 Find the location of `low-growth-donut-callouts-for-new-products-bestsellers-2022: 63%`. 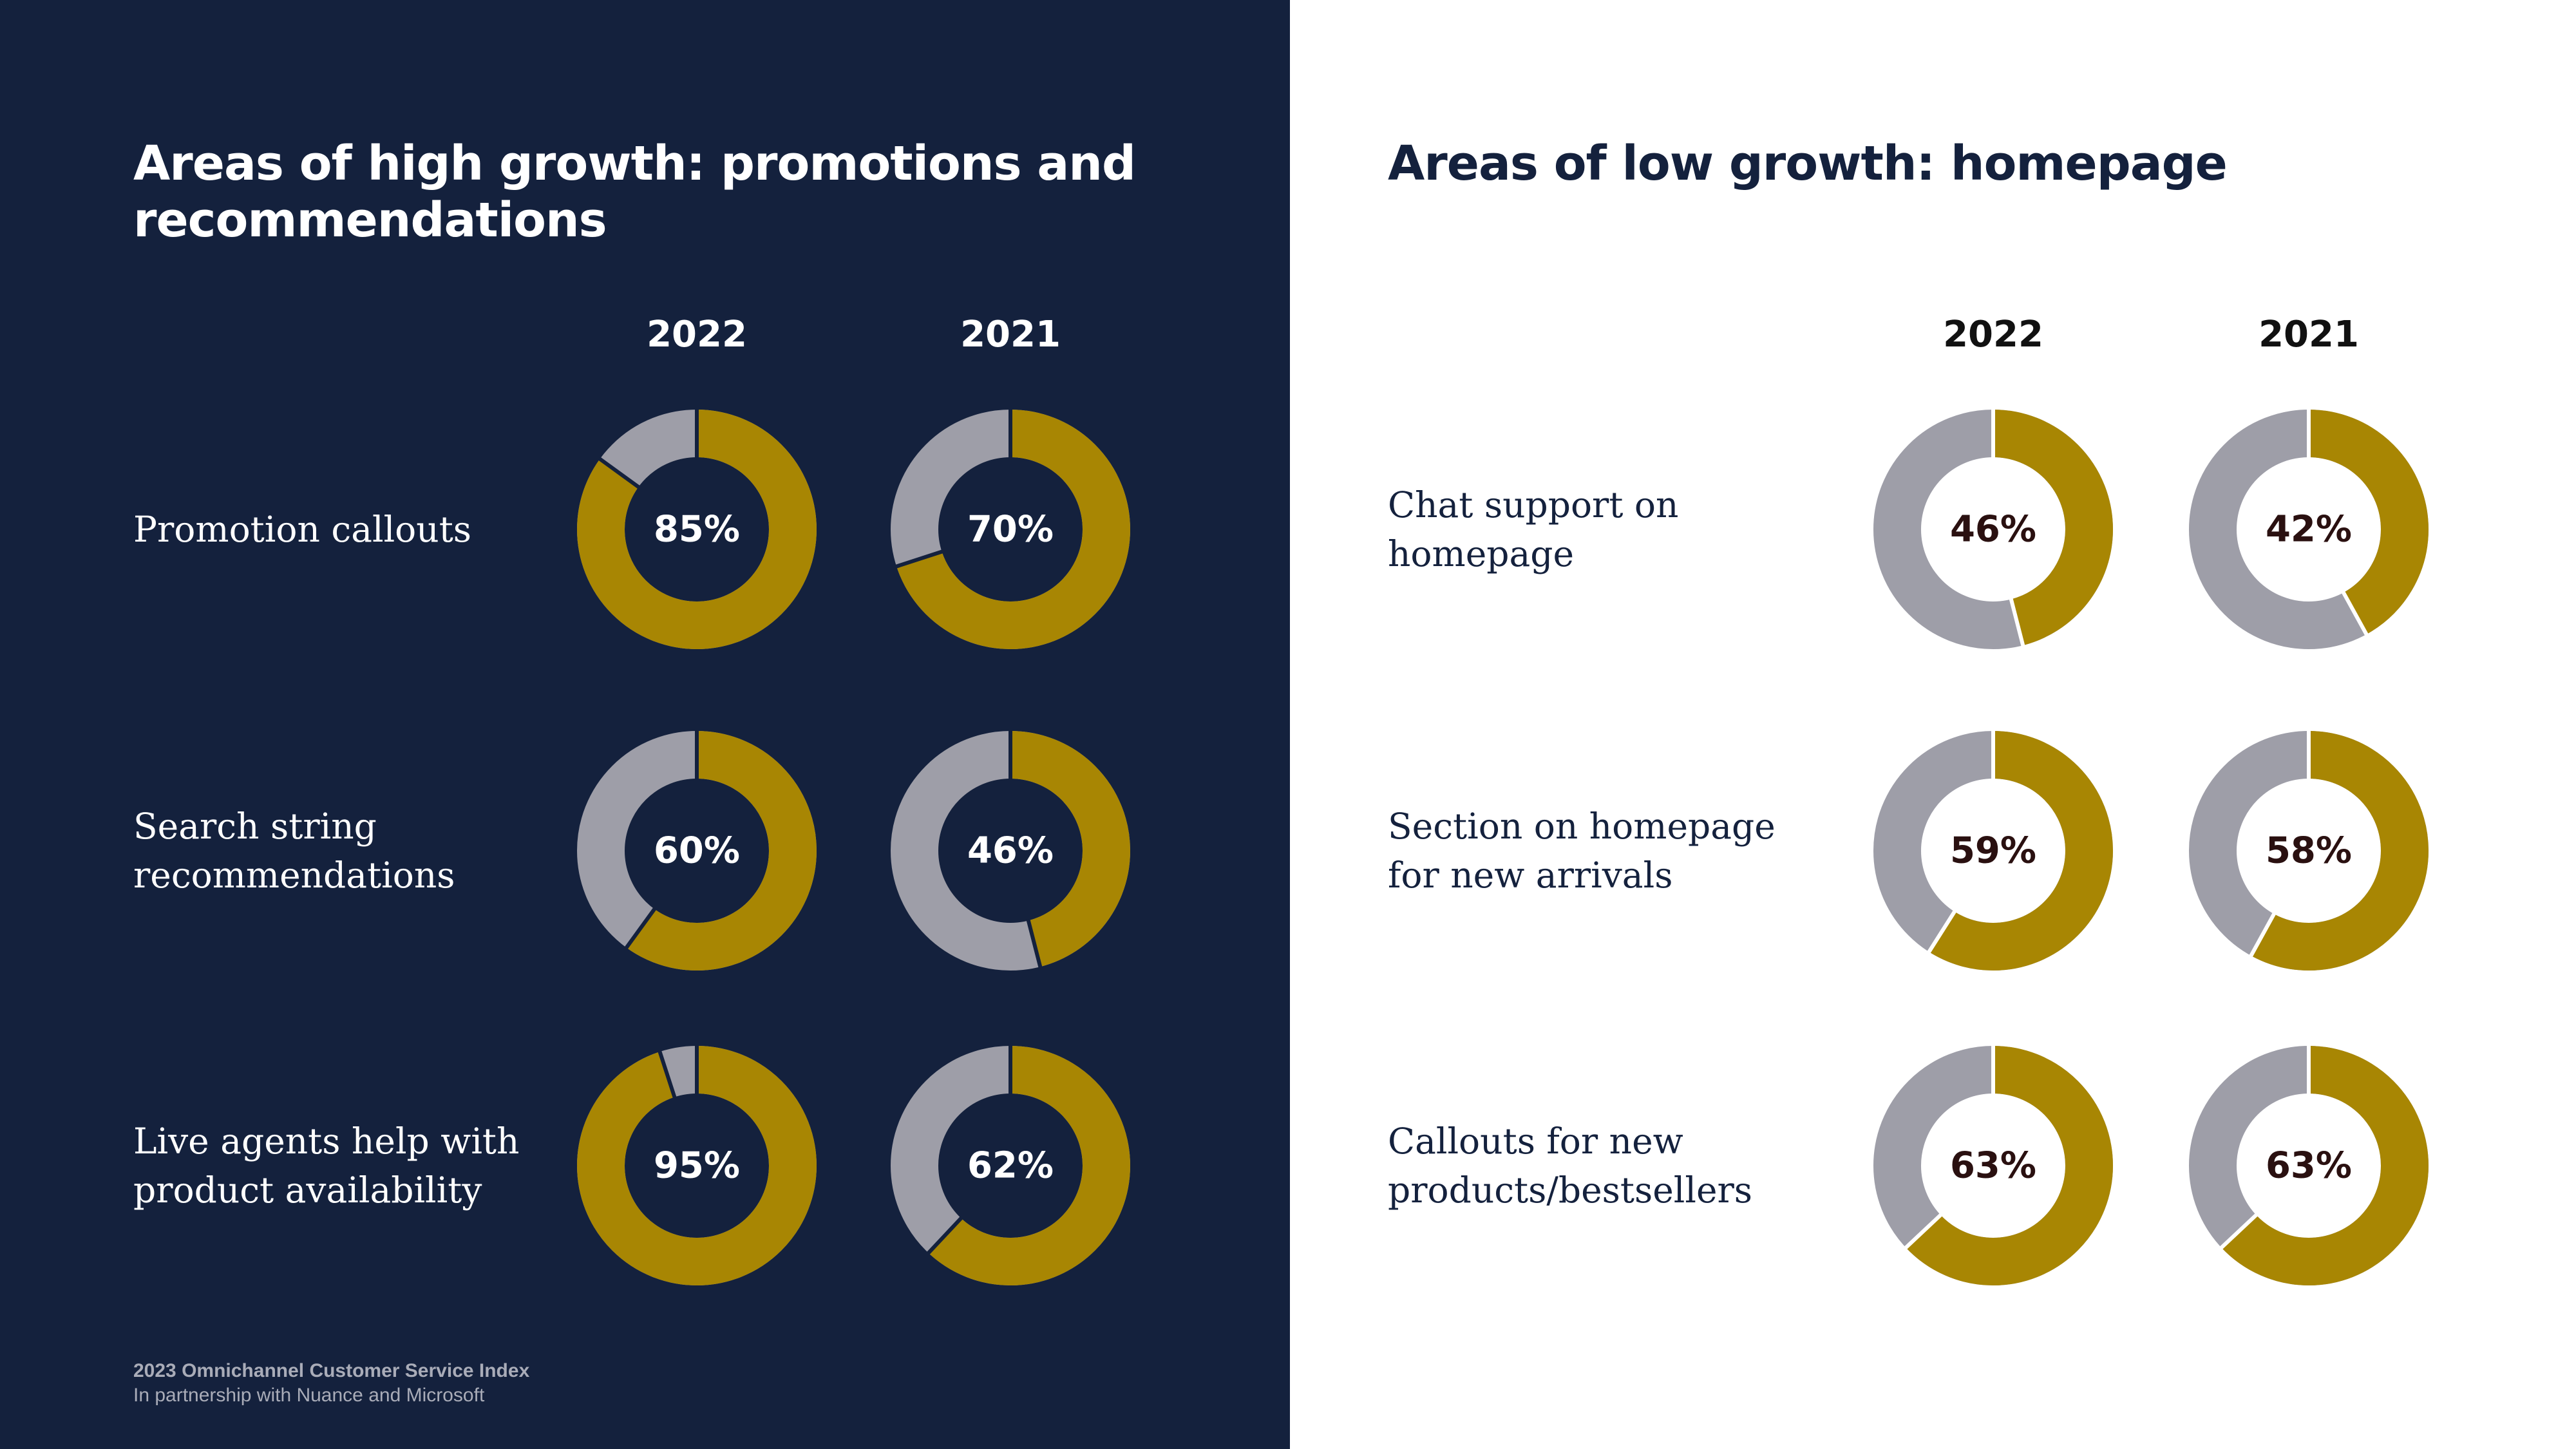

low-growth-donut-callouts-for-new-products-bestsellers-2022: 63% is located at coordinates (1993, 1165).